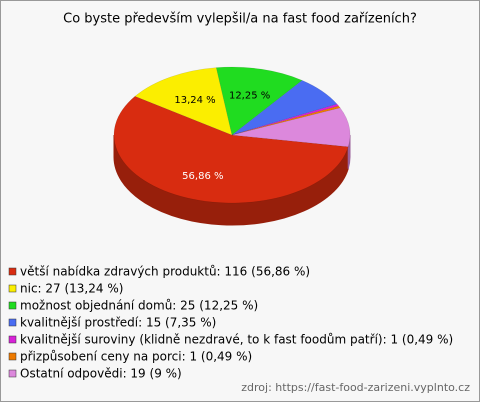 The image size is (480, 402). Describe the element at coordinates (136, 357) in the screenshot. I see `legend-label: přizpůsobení ceny na porci: 1 (0,49 %)` at that location.